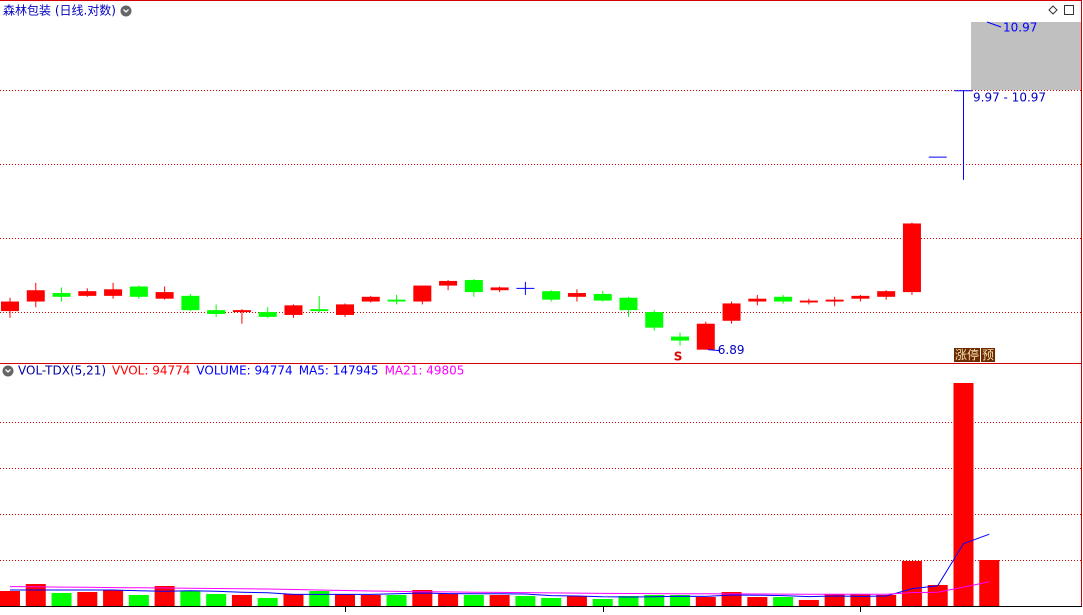 This screenshot has width=1083, height=615. What do you see at coordinates (62, 371) in the screenshot?
I see `indicator-title: VOL-TDX(5,21)` at bounding box center [62, 371].